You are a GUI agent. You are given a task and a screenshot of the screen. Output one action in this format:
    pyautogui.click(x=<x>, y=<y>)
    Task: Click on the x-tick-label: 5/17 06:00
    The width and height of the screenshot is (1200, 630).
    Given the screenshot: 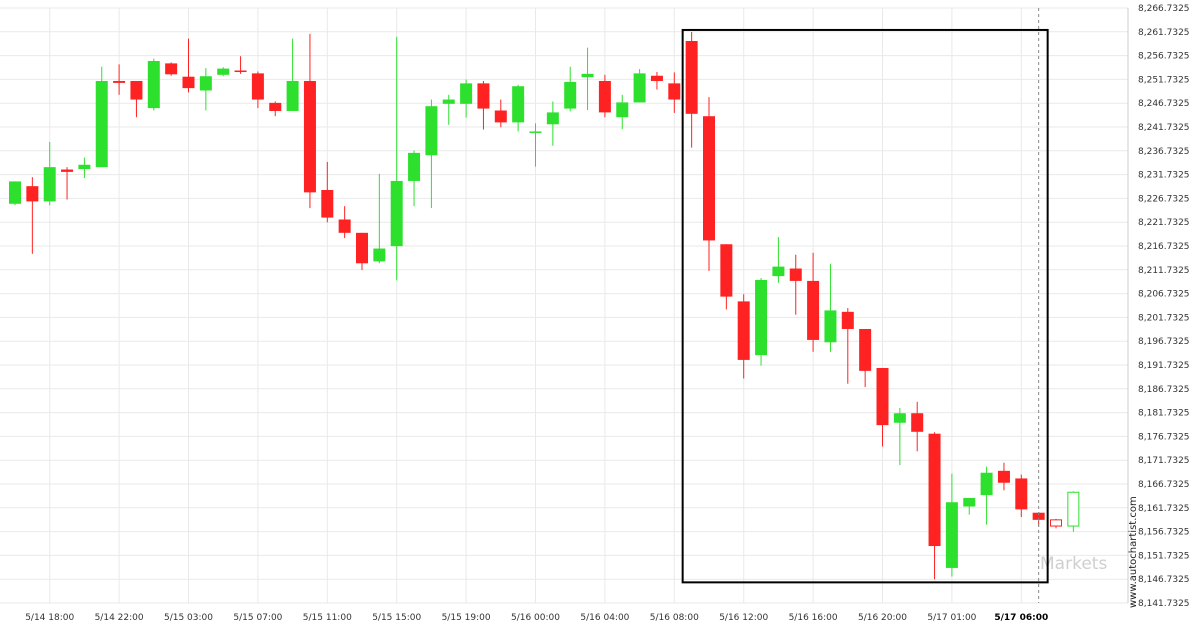 What is the action you would take?
    pyautogui.click(x=1021, y=618)
    